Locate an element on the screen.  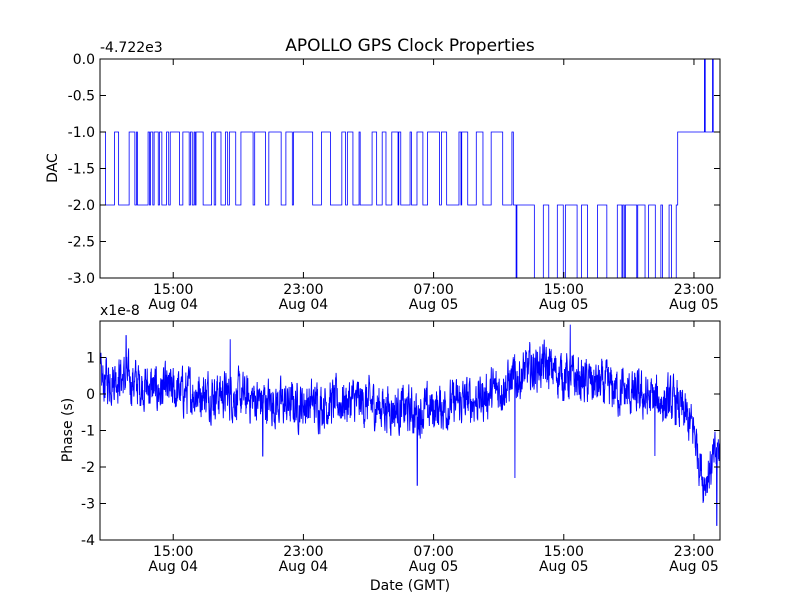
dac-offset-label: -4.722e3 is located at coordinates (131, 48).